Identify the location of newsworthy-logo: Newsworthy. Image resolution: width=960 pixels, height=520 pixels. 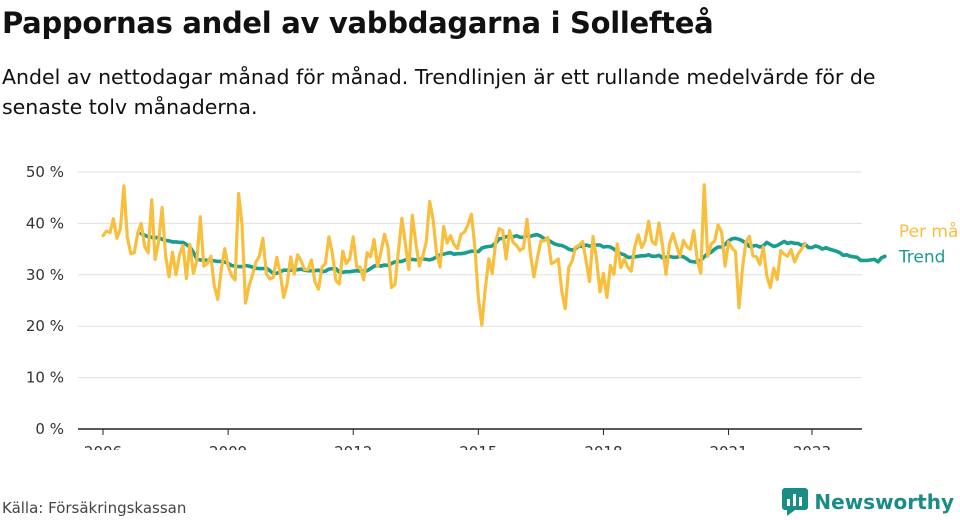
(868, 502).